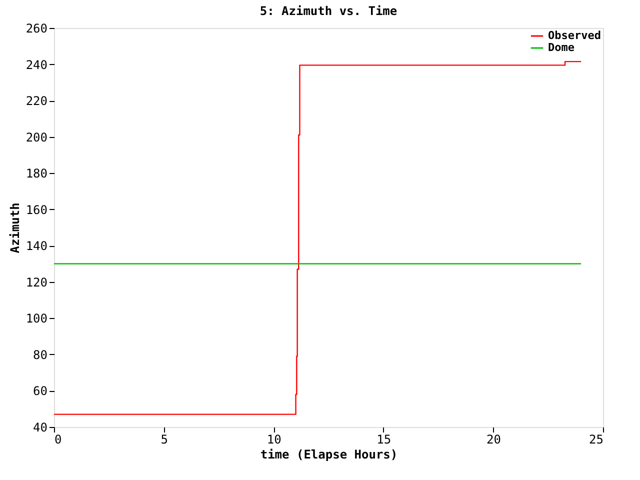 The height and width of the screenshot is (480, 640). Describe the element at coordinates (37, 137) in the screenshot. I see `y-tick-label: 200` at that location.